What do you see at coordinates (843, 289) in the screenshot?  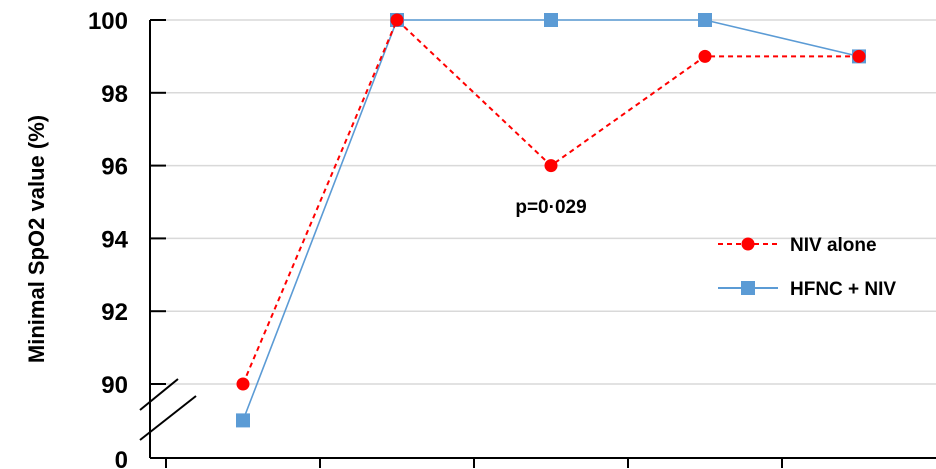 I see `legend-label: HFNC + NIV` at bounding box center [843, 289].